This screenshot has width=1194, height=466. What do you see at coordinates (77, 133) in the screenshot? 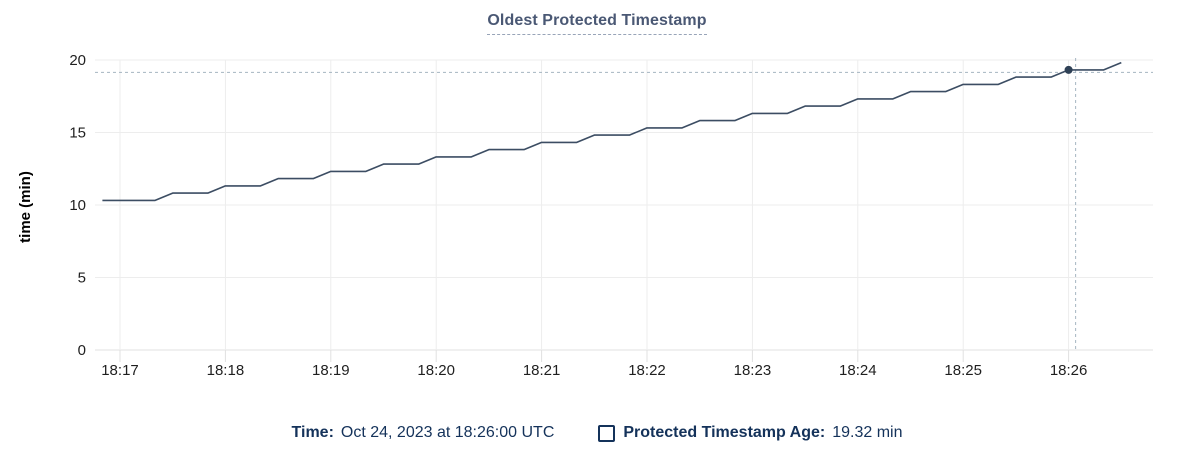
I see `y-tick-label: 15` at bounding box center [77, 133].